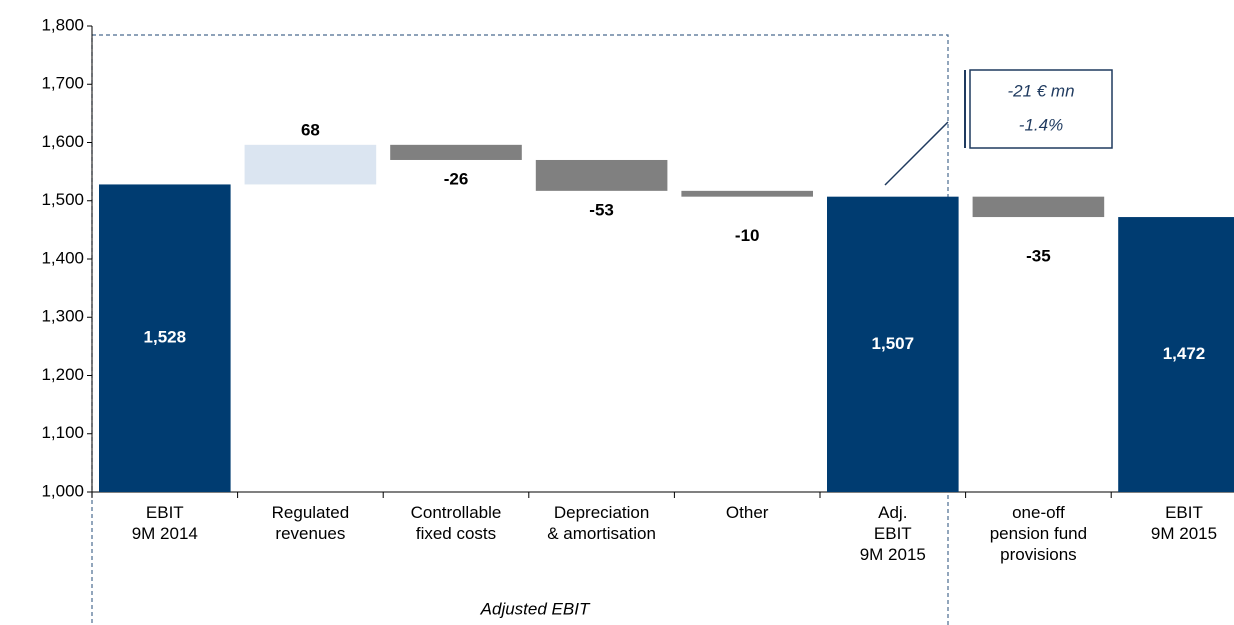 This screenshot has height=625, width=1234. Describe the element at coordinates (1040, 90) in the screenshot. I see `annotation: -21 € mn` at that location.